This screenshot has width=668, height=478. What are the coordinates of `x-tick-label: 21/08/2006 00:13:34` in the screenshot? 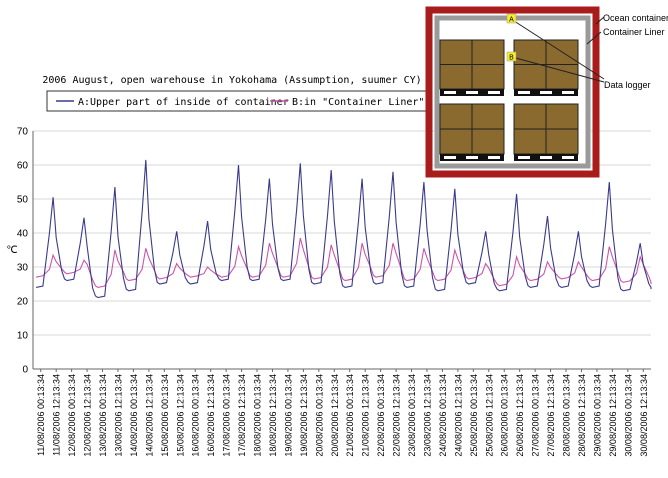 It's located at (350, 415).